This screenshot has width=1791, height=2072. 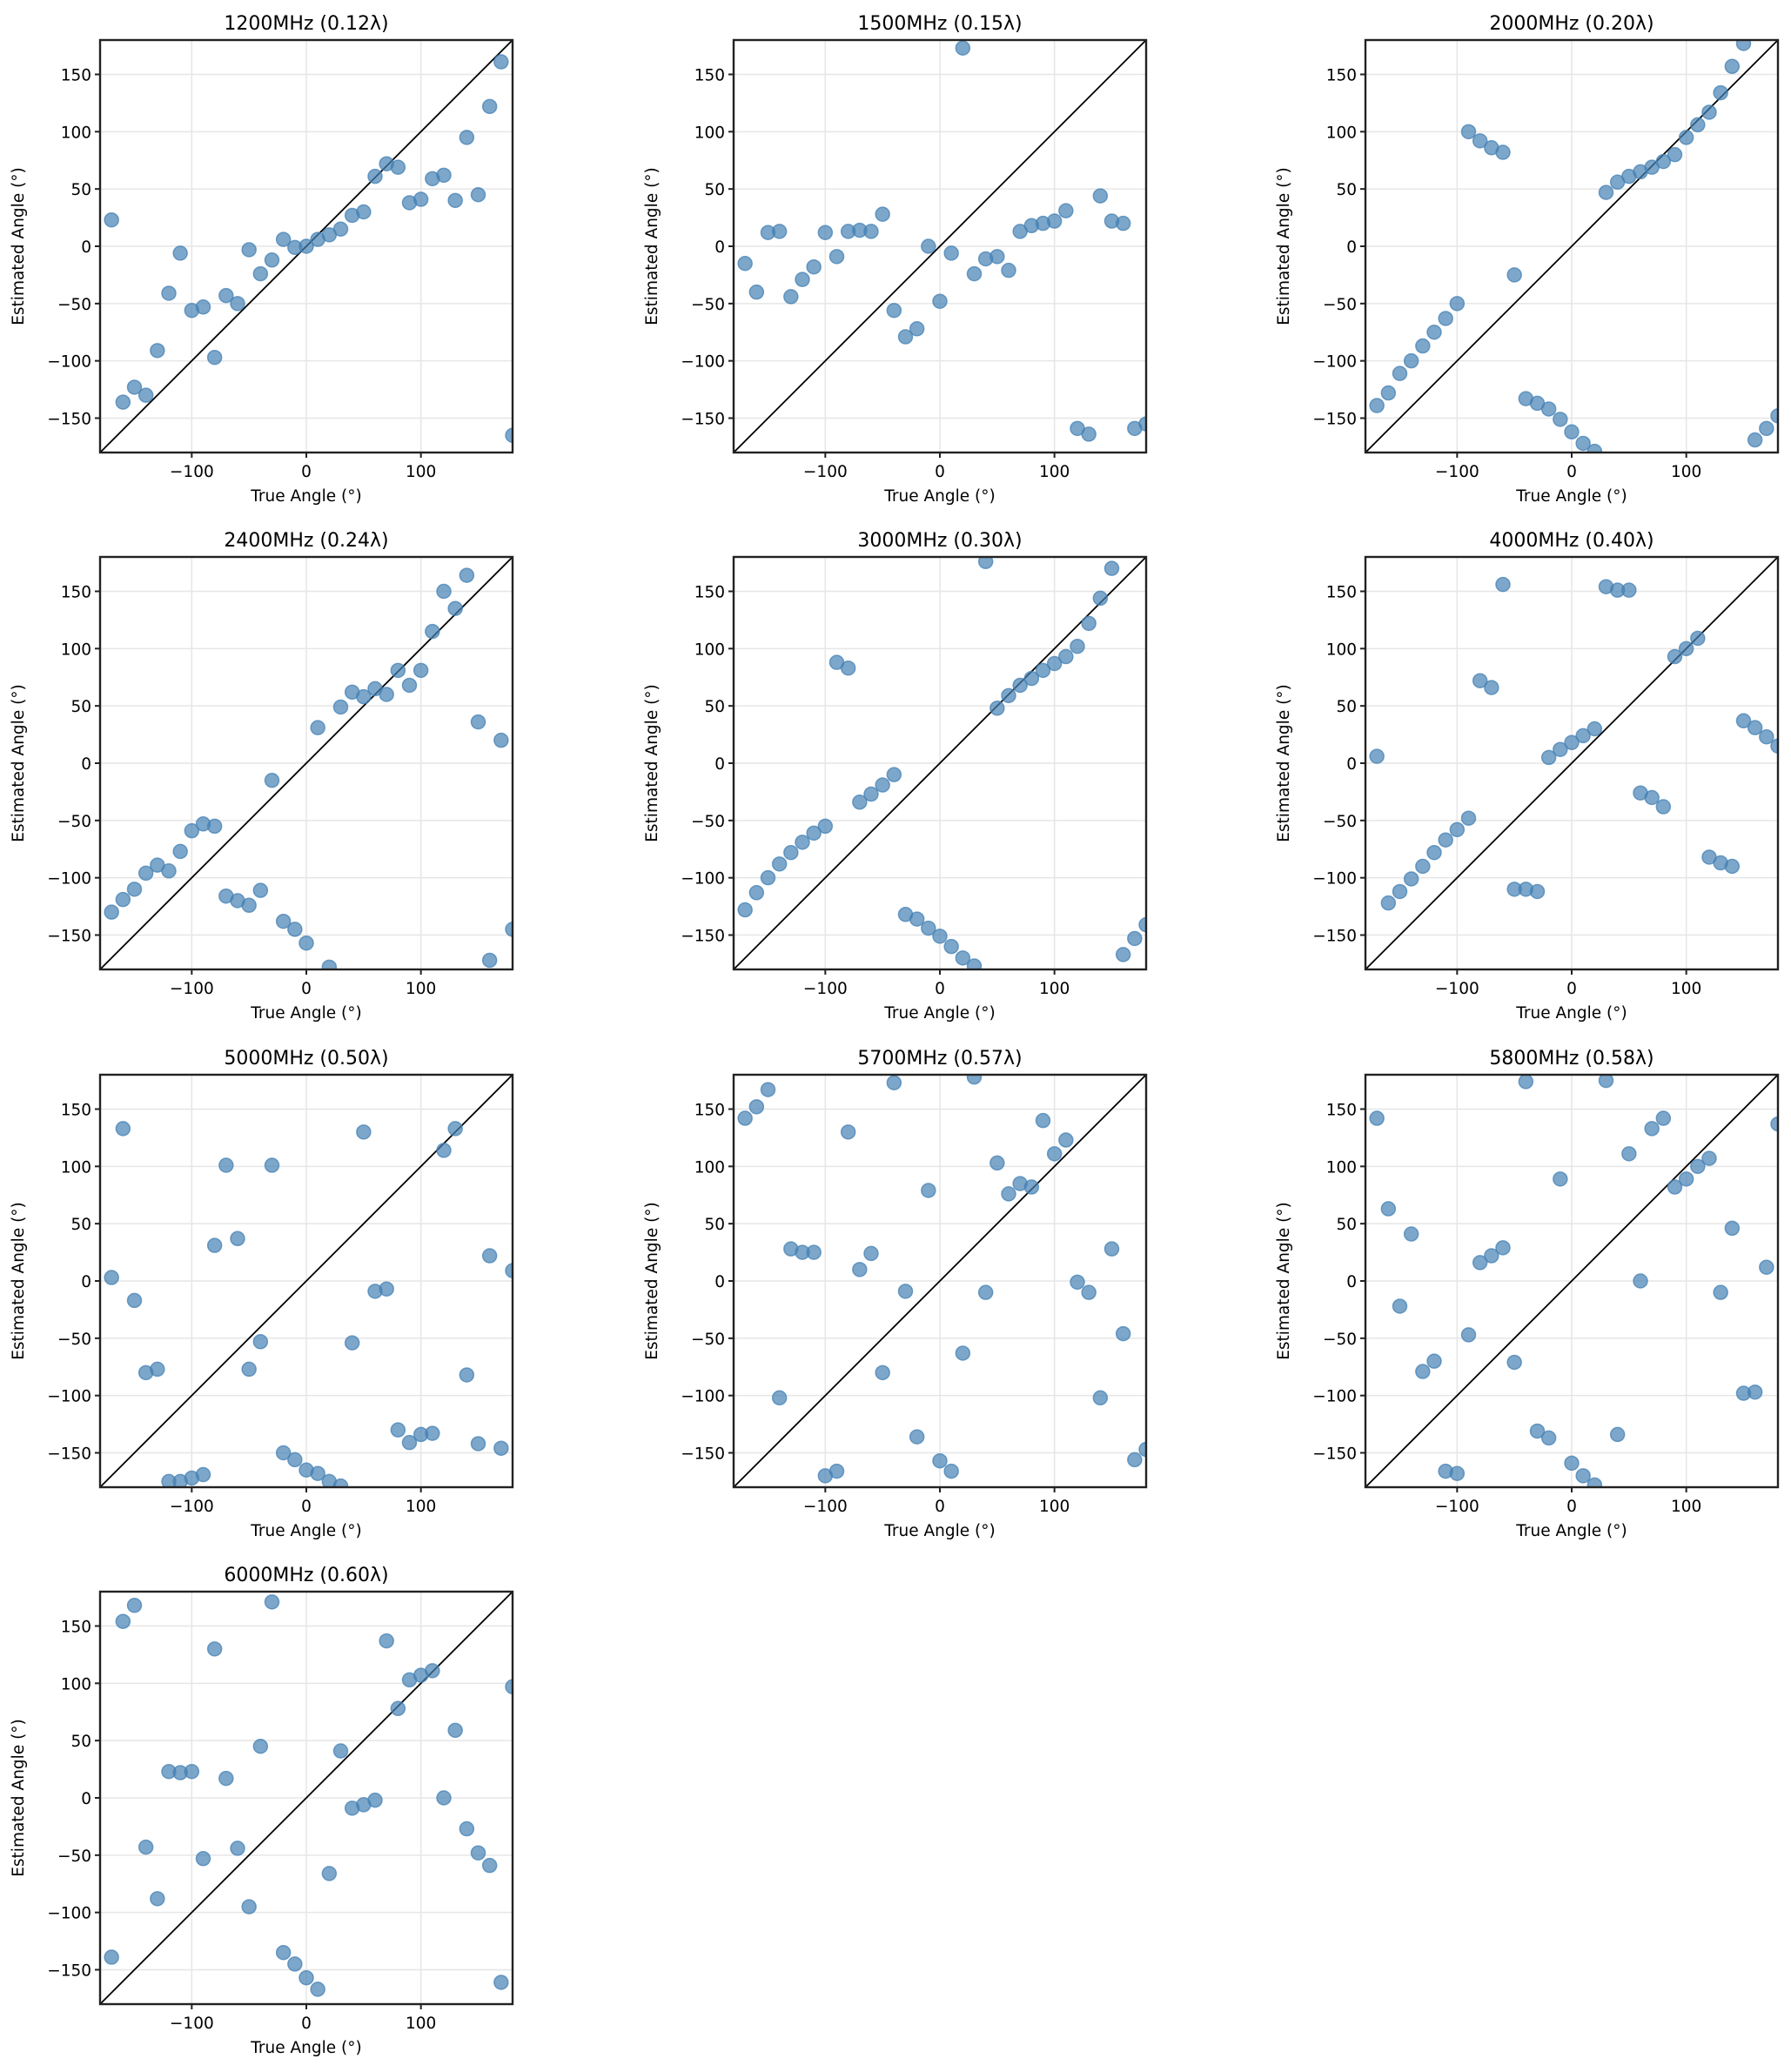 What do you see at coordinates (1571, 989) in the screenshot?
I see `x-tick-label: 0` at bounding box center [1571, 989].